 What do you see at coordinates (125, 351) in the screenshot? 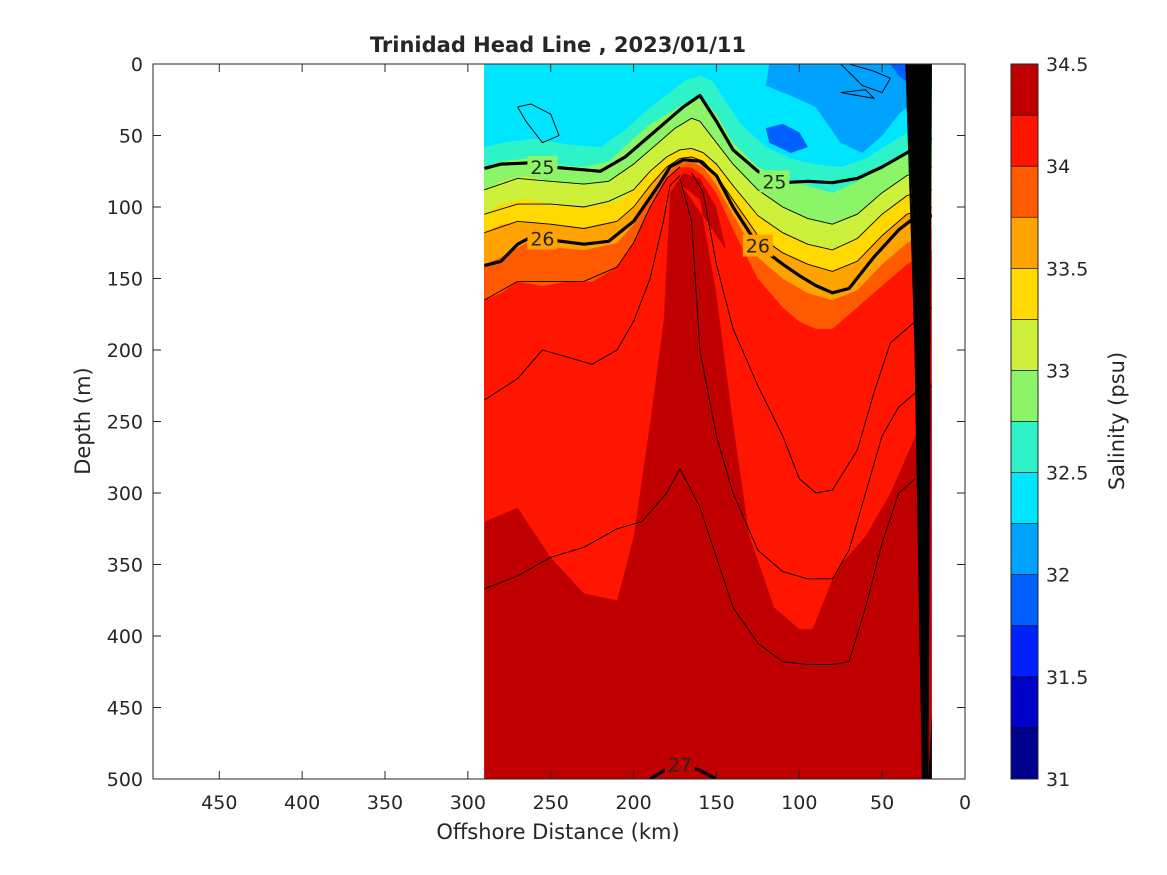
I see `y-tick-label: 200` at bounding box center [125, 351].